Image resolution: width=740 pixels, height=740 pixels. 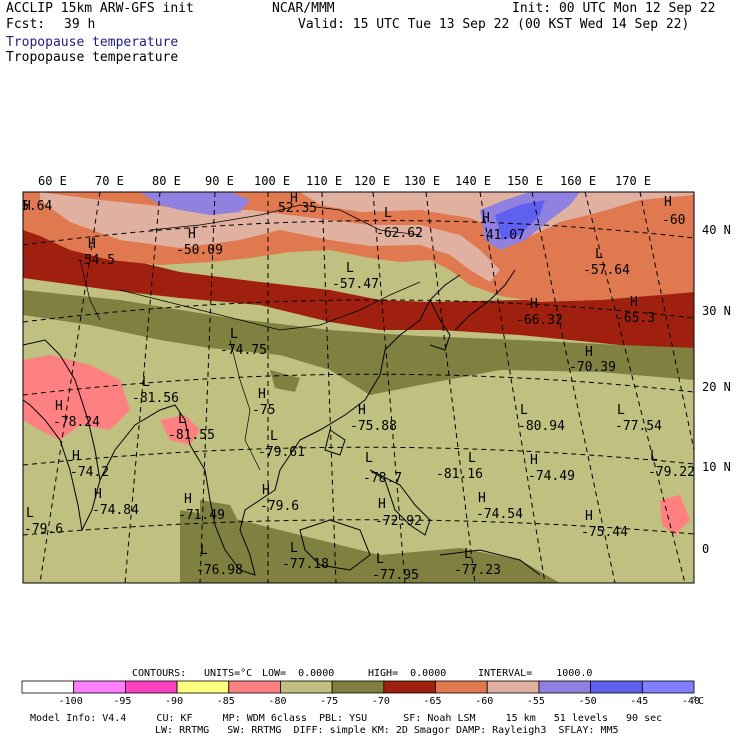 I want to click on field-band-70-indochina, so click(x=220, y=517).